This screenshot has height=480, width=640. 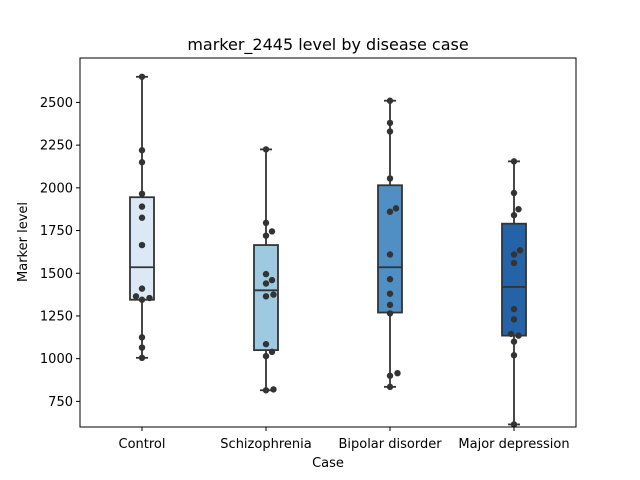 What do you see at coordinates (390, 444) in the screenshot?
I see `x-tick-label: Bipolar disorder` at bounding box center [390, 444].